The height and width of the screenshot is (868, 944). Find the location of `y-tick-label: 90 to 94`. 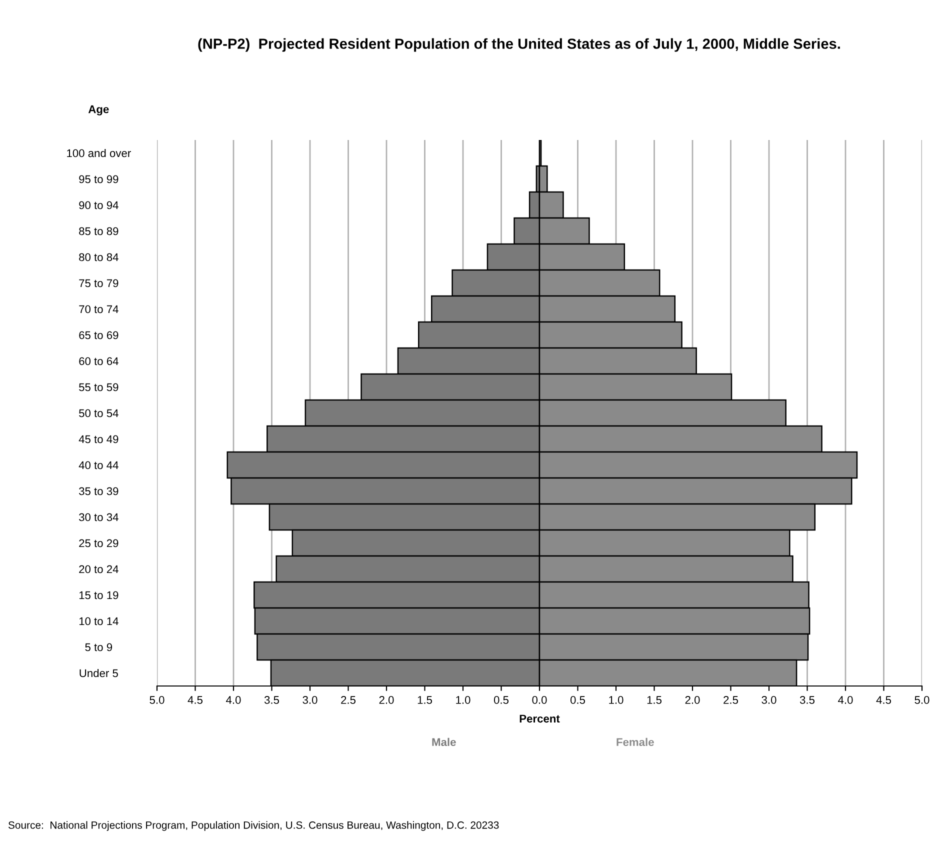

y-tick-label: 90 to 94 is located at coordinates (98, 205).